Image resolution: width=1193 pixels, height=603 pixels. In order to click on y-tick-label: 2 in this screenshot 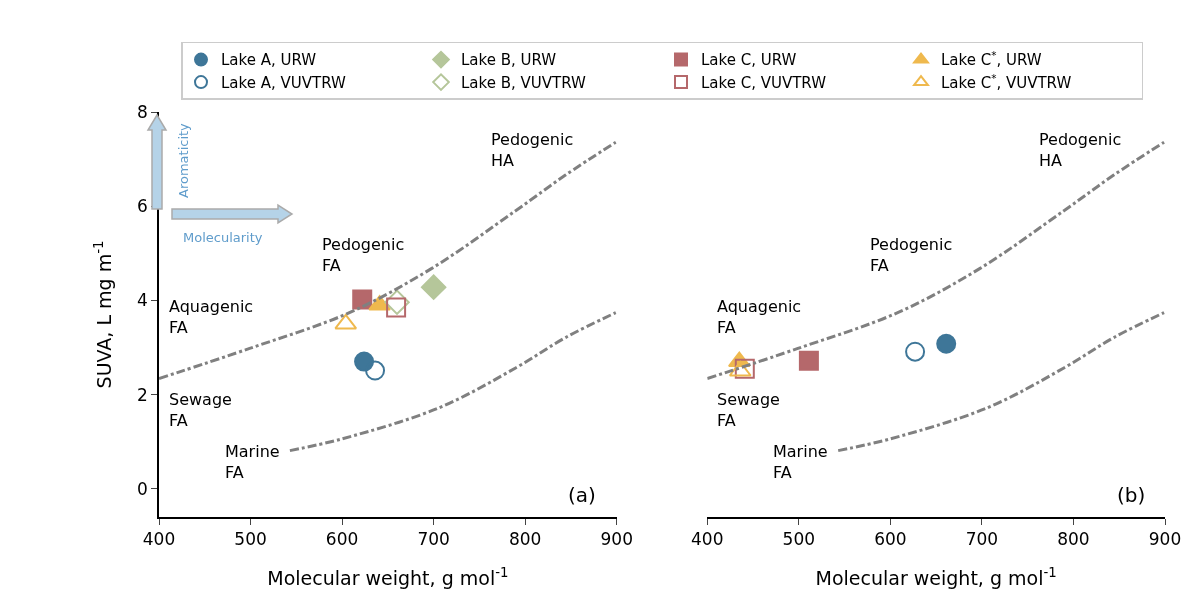, I will do `click(142, 394)`.